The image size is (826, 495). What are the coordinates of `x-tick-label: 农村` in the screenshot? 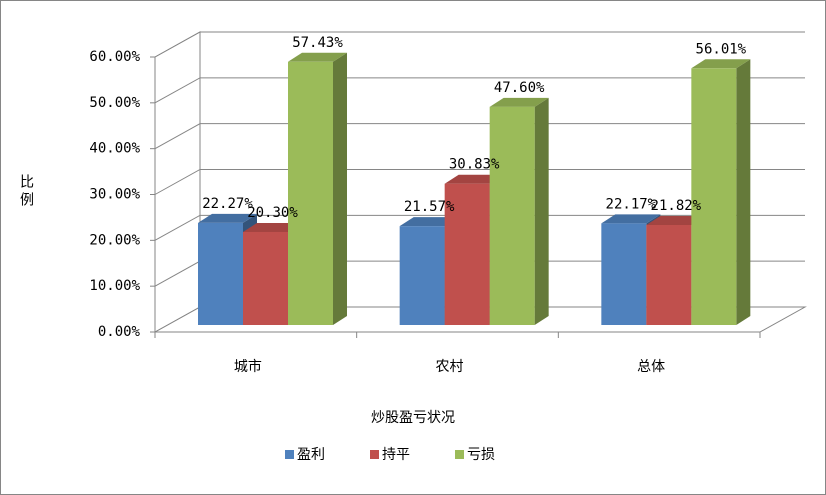 It's located at (450, 367).